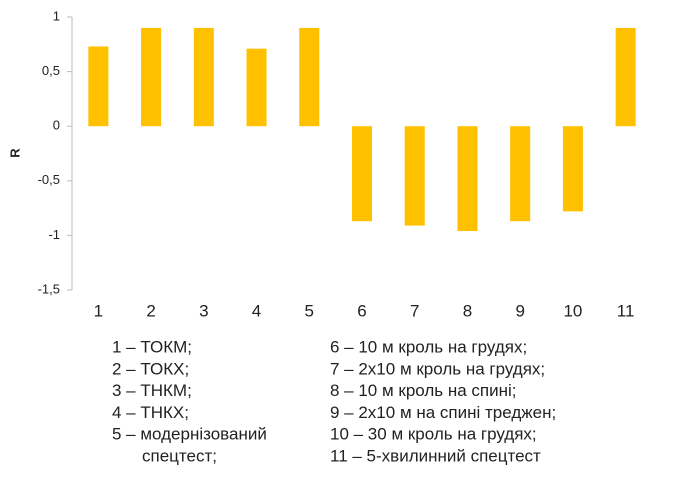 The image size is (684, 477). What do you see at coordinates (56, 15) in the screenshot?
I see `y-tick-label: 1` at bounding box center [56, 15].